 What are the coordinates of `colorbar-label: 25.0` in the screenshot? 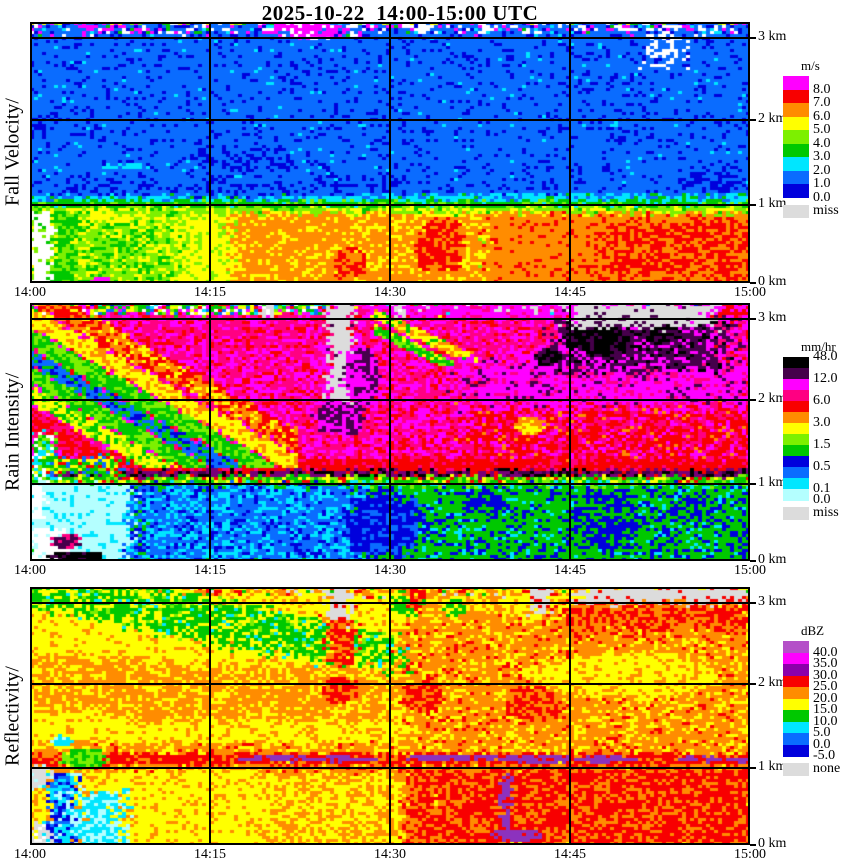 It's located at (825, 686).